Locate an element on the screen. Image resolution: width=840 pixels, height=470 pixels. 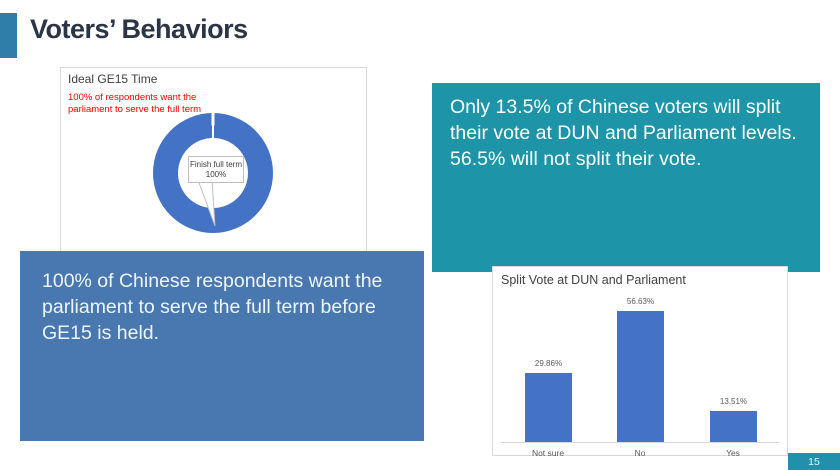
blue-text-line-2: parliament to serve the full term before is located at coordinates (209, 307).